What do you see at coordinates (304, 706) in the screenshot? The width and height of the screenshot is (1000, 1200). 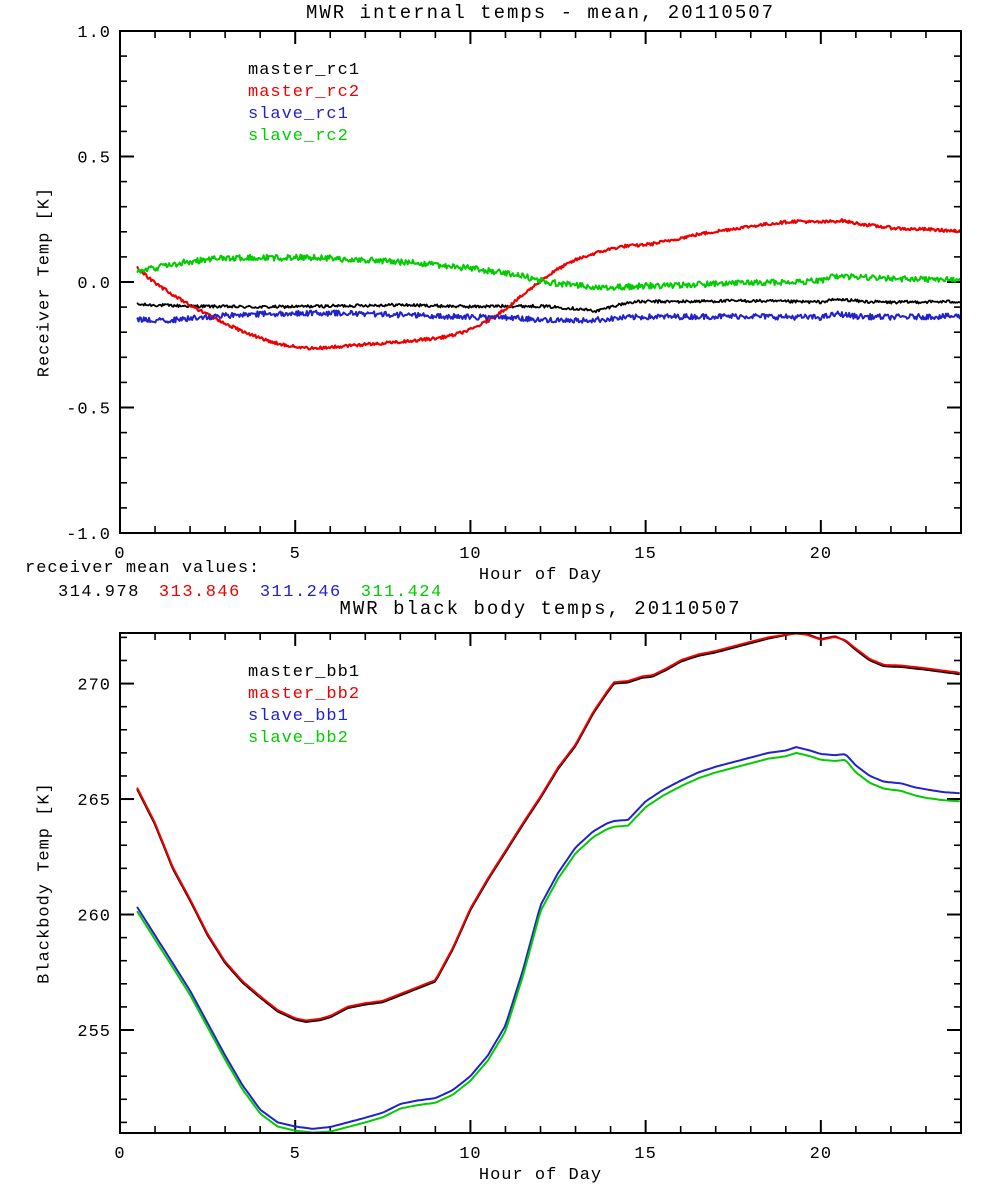 I see `bottom-chart-legend: master_bb1 master_bb2 slave_bb1 slave_bb2` at bounding box center [304, 706].